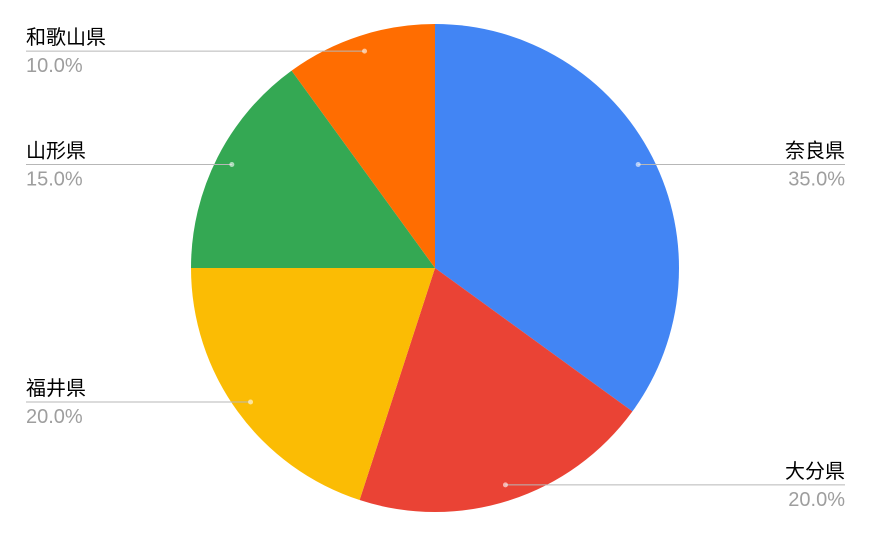 The image size is (870, 538). What do you see at coordinates (56, 388) in the screenshot?
I see `slice-label-fukui: 福井県` at bounding box center [56, 388].